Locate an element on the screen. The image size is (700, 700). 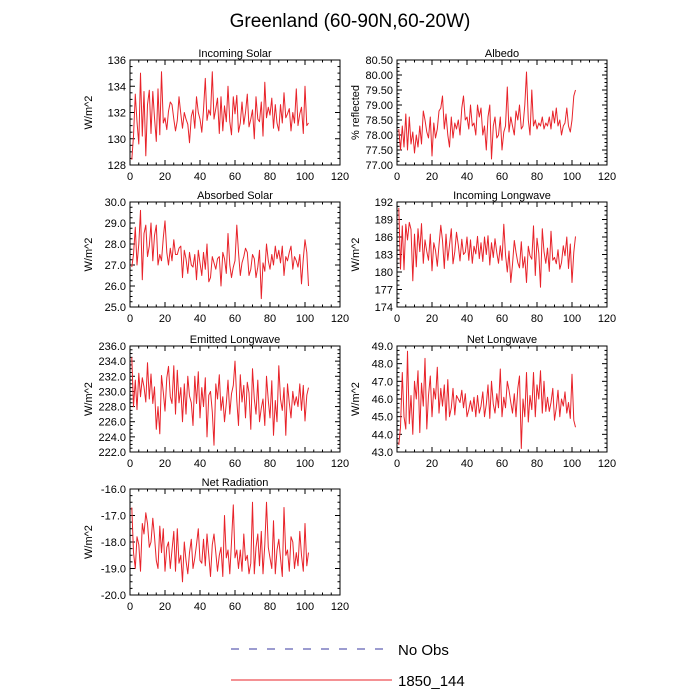
y-tick-label-emitted-longwave: 234.0 is located at coordinates (112, 362).